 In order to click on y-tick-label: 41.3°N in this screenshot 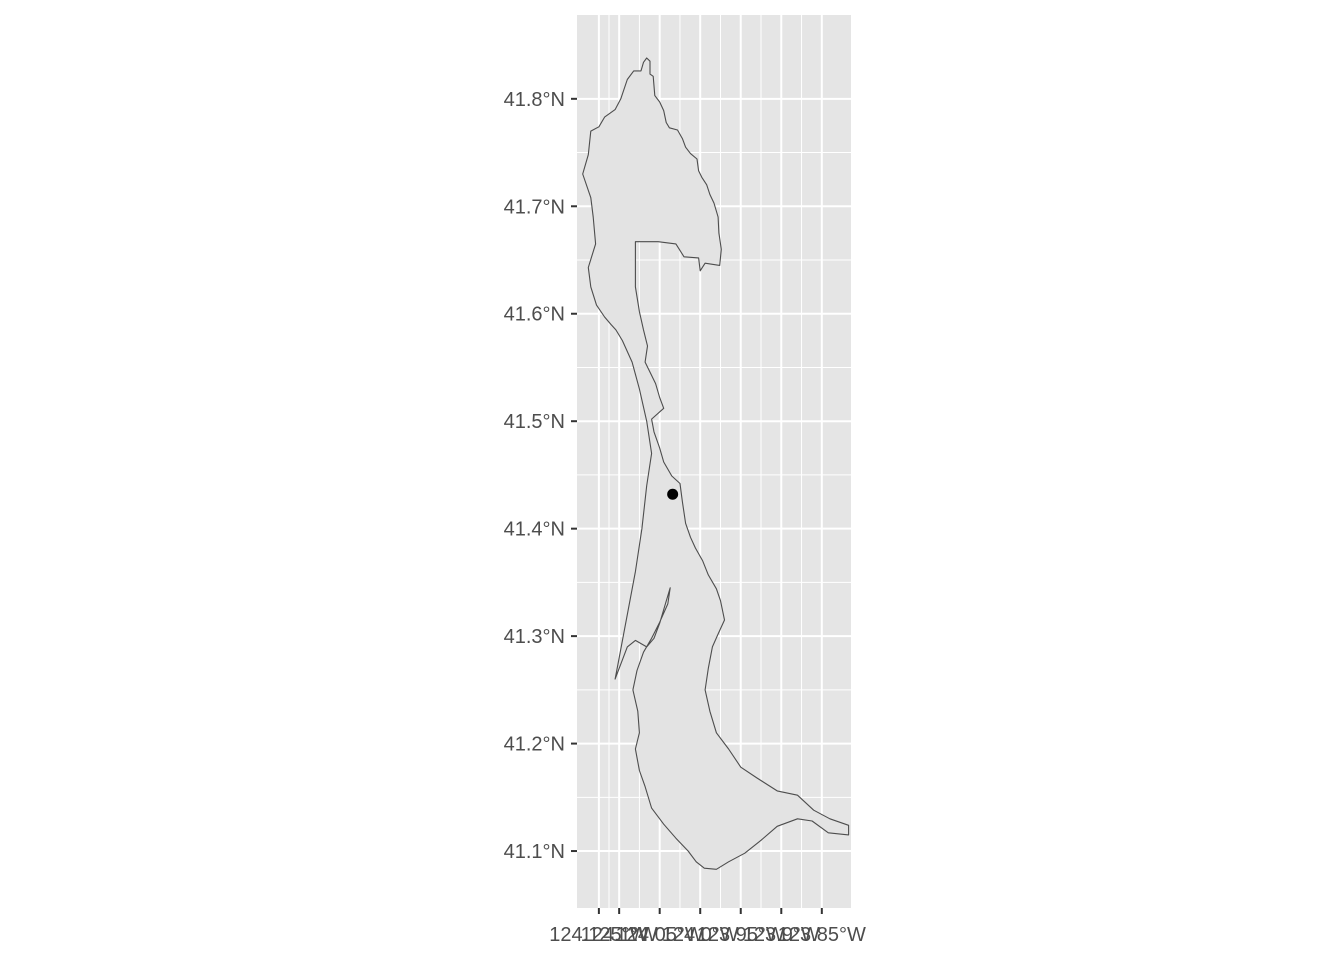, I will do `click(534, 637)`.